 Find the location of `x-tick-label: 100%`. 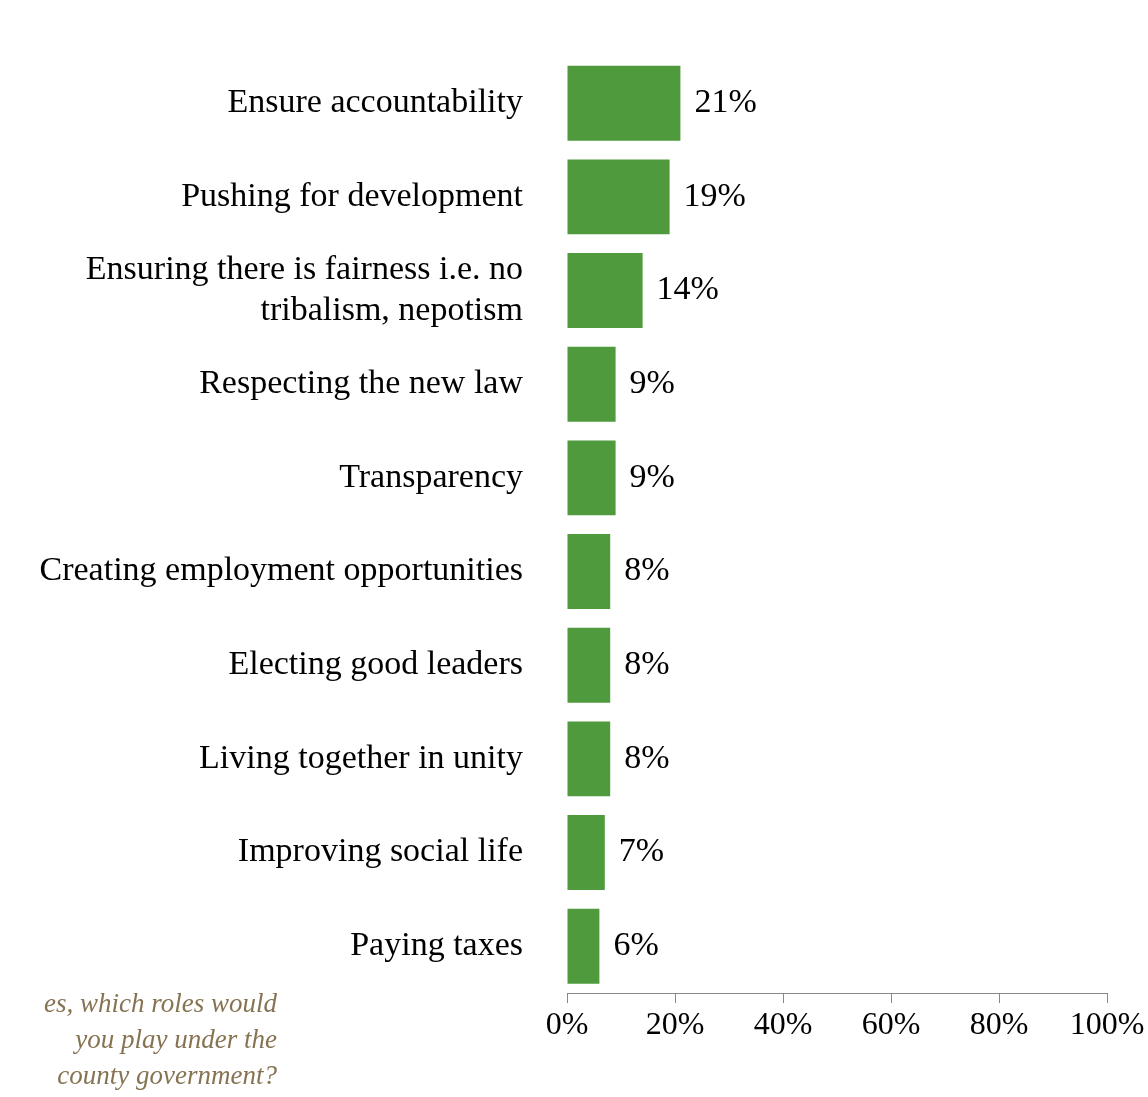

x-tick-label: 100% is located at coordinates (1107, 1022).